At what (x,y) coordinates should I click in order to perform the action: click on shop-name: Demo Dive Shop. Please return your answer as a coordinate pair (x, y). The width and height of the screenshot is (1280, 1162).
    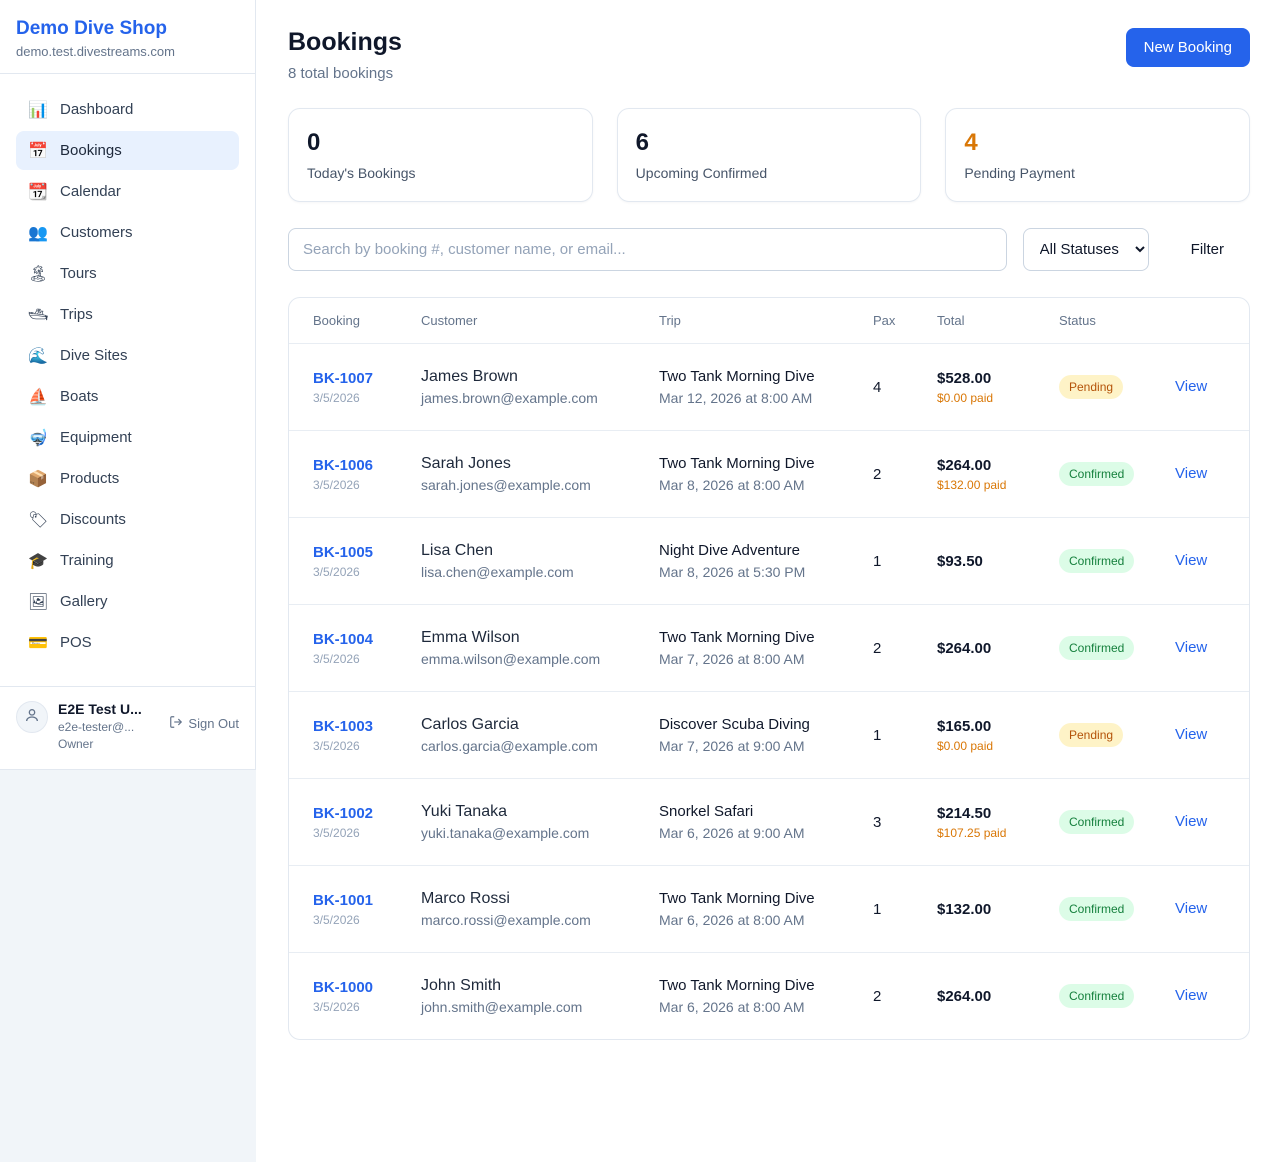
    Looking at the image, I should click on (91, 28).